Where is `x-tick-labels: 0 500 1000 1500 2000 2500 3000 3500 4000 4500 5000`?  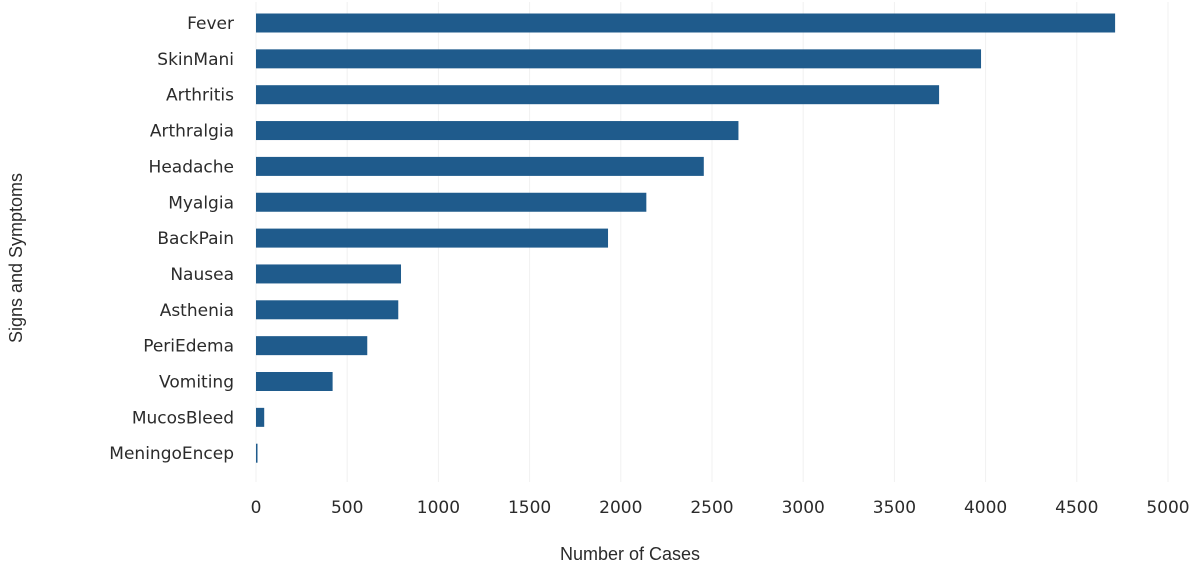 x-tick-labels: 0 500 1000 1500 2000 2500 3000 3500 4000 4500 5000 is located at coordinates (720, 508).